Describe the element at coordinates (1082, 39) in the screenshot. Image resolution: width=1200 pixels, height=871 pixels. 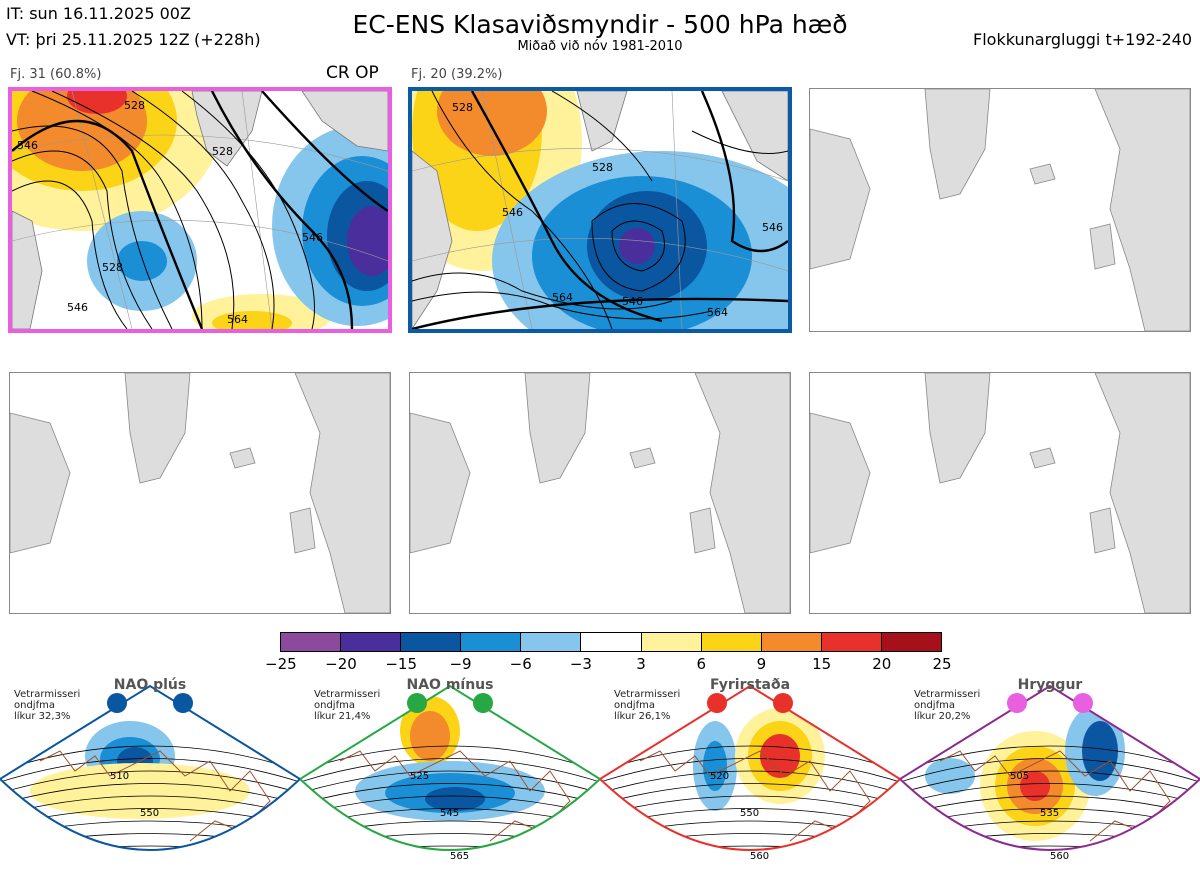
I see `cluster-window: Flokkunargluggi t+192-240` at that location.